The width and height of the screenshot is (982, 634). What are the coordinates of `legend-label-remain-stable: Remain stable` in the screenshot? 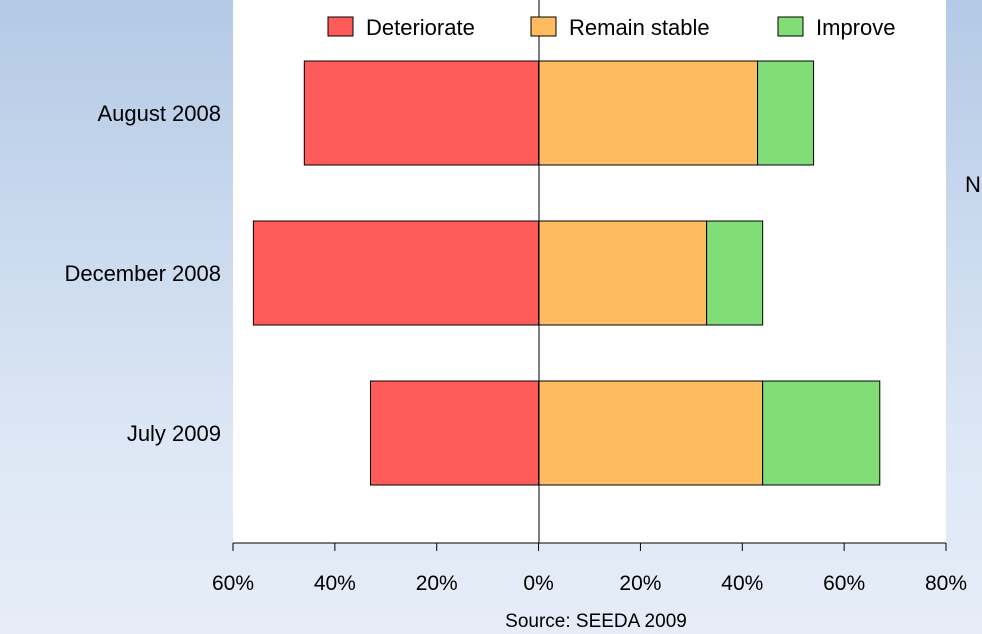 It's located at (639, 27).